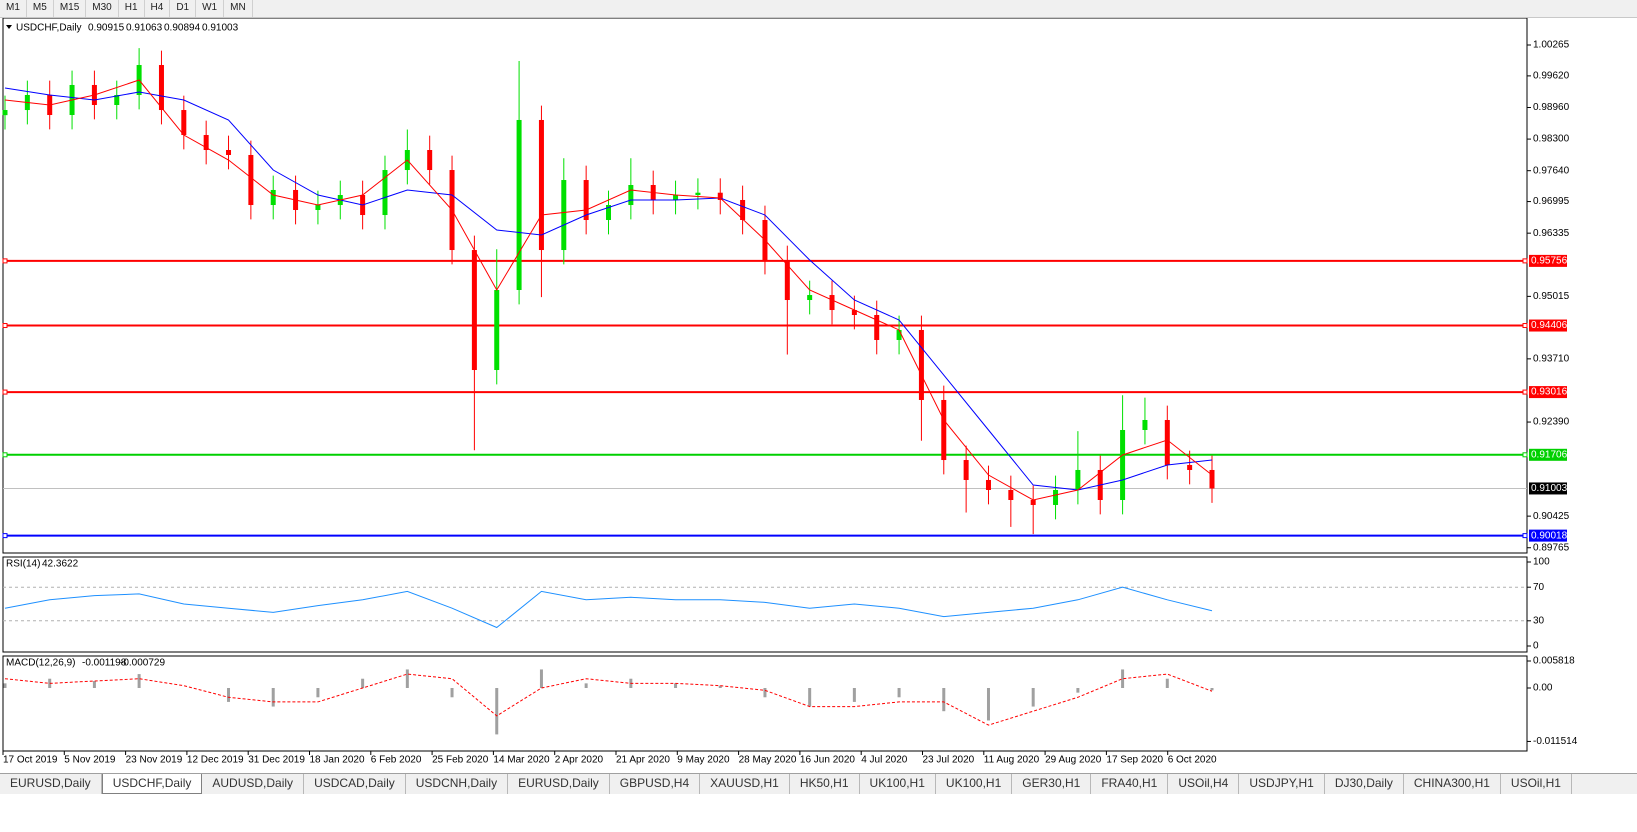 Image resolution: width=1637 pixels, height=832 pixels. Describe the element at coordinates (1551, 422) in the screenshot. I see `y-tick-label: 0.92390` at that location.